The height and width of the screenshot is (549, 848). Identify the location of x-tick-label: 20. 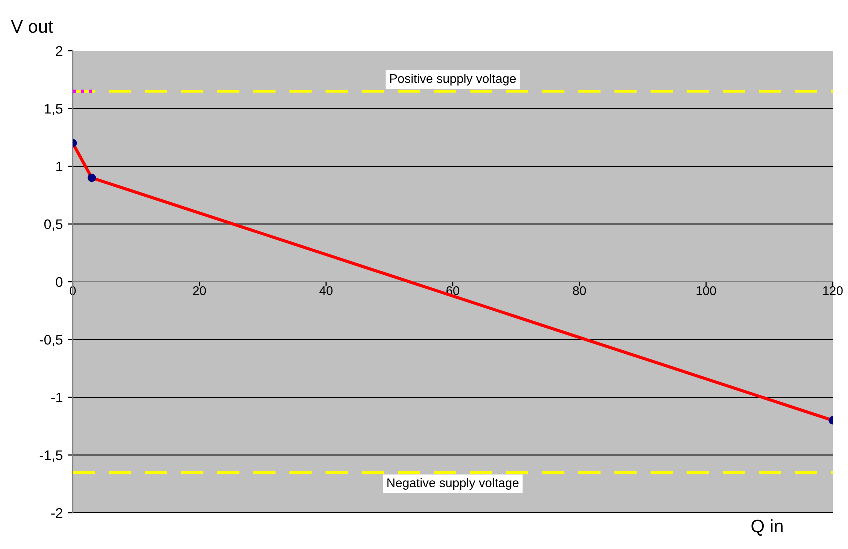
(199, 291).